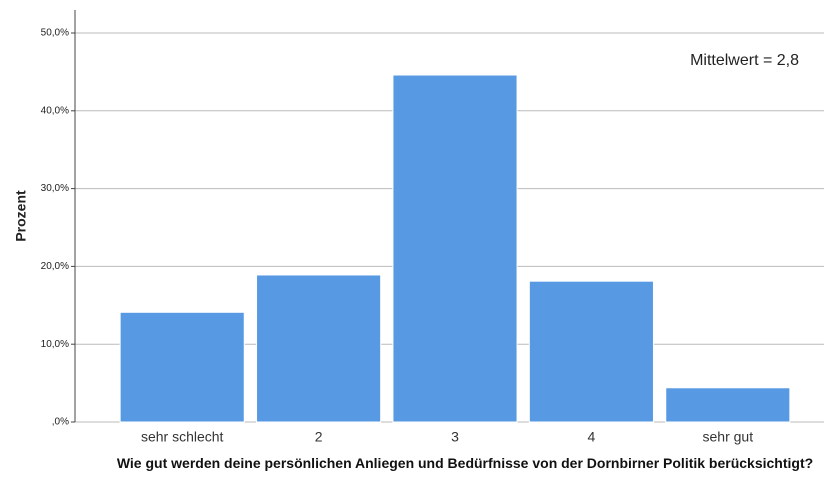 This screenshot has width=824, height=494. I want to click on x-tick-label: 2, so click(319, 437).